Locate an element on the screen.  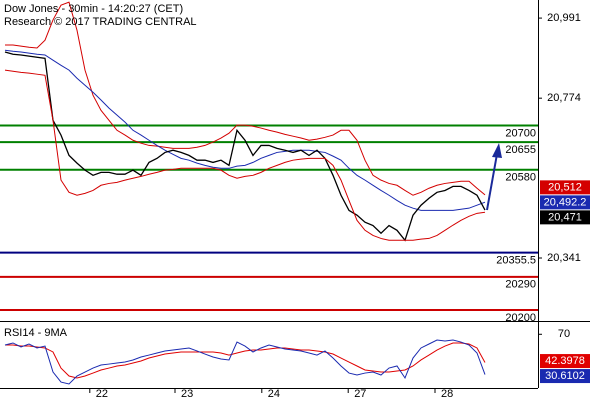
arrow-head is located at coordinates (497, 150).